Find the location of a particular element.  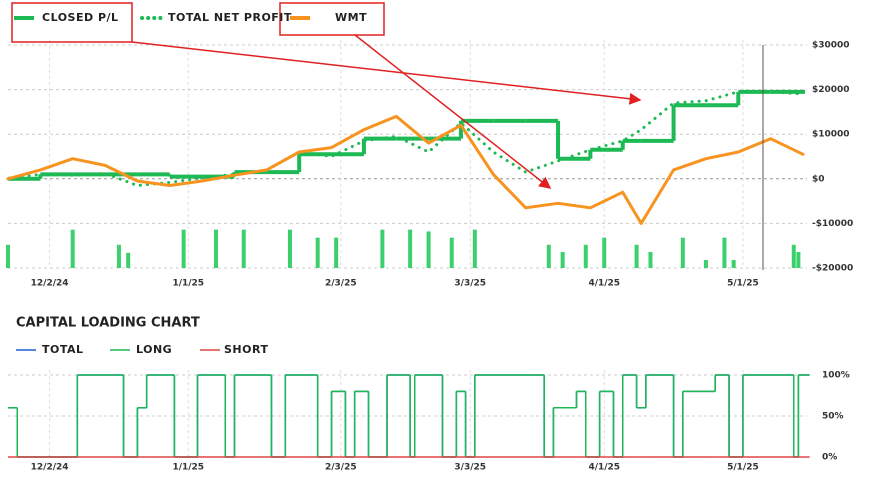

legend-label: CLOSED P/L is located at coordinates (80, 17).